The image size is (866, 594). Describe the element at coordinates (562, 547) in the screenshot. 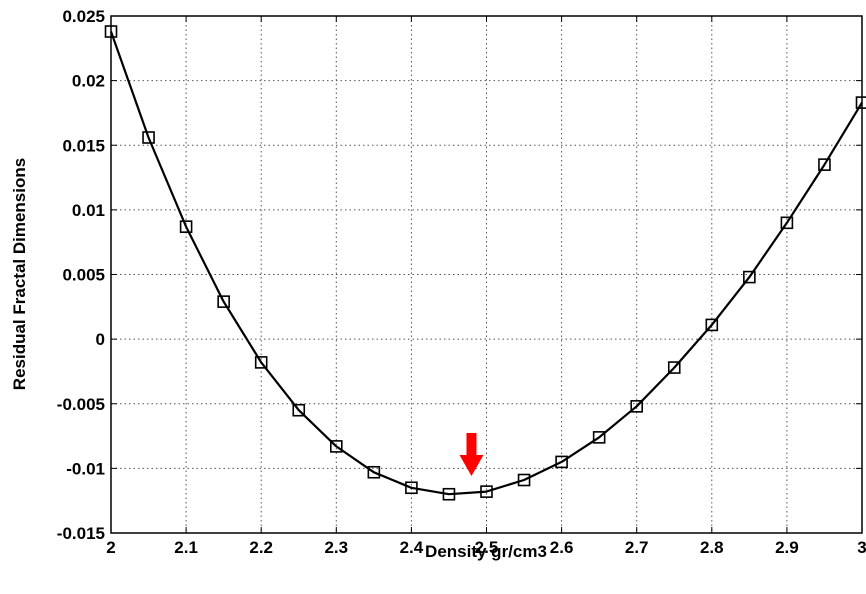

I see `x-tick-label: 2.6` at that location.